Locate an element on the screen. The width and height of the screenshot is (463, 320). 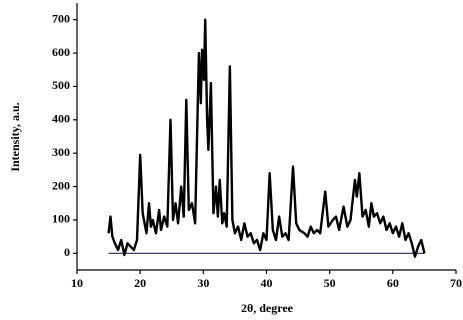
y-tick-label: 500 is located at coordinates (61, 85).